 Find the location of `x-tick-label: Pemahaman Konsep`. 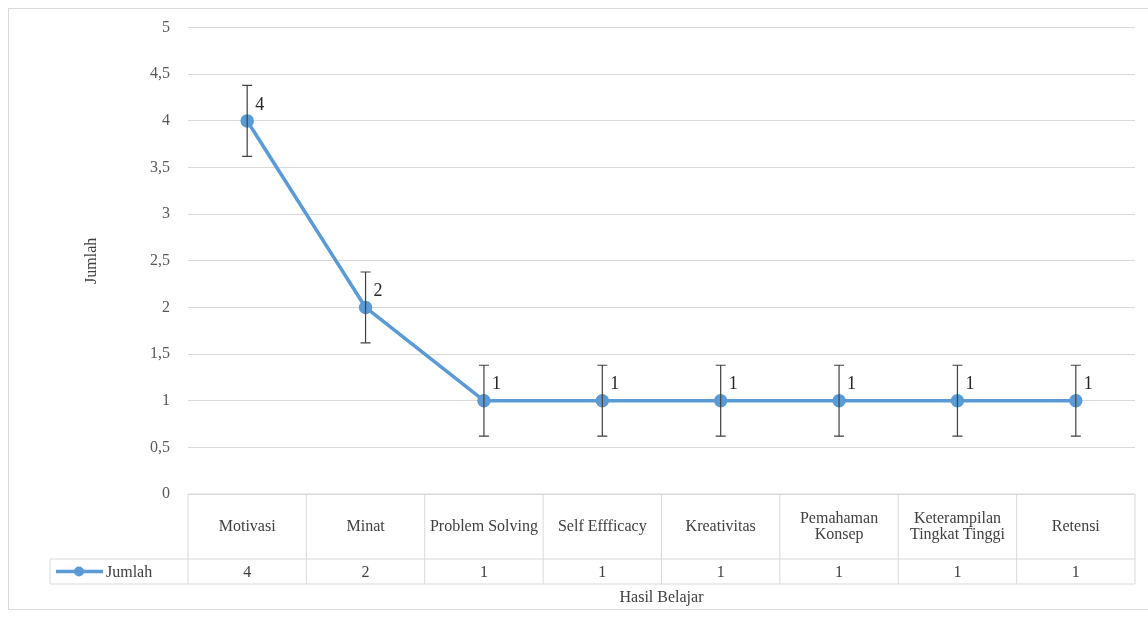

x-tick-label: Pemahaman Konsep is located at coordinates (839, 525).